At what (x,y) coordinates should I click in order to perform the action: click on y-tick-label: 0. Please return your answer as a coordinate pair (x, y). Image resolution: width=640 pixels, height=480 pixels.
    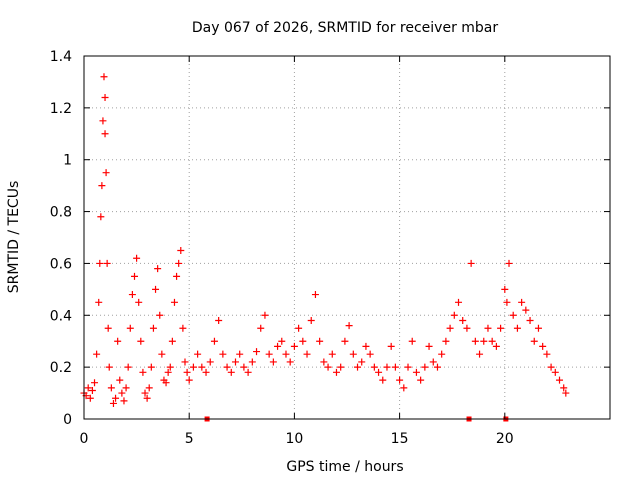
    Looking at the image, I should click on (67, 420).